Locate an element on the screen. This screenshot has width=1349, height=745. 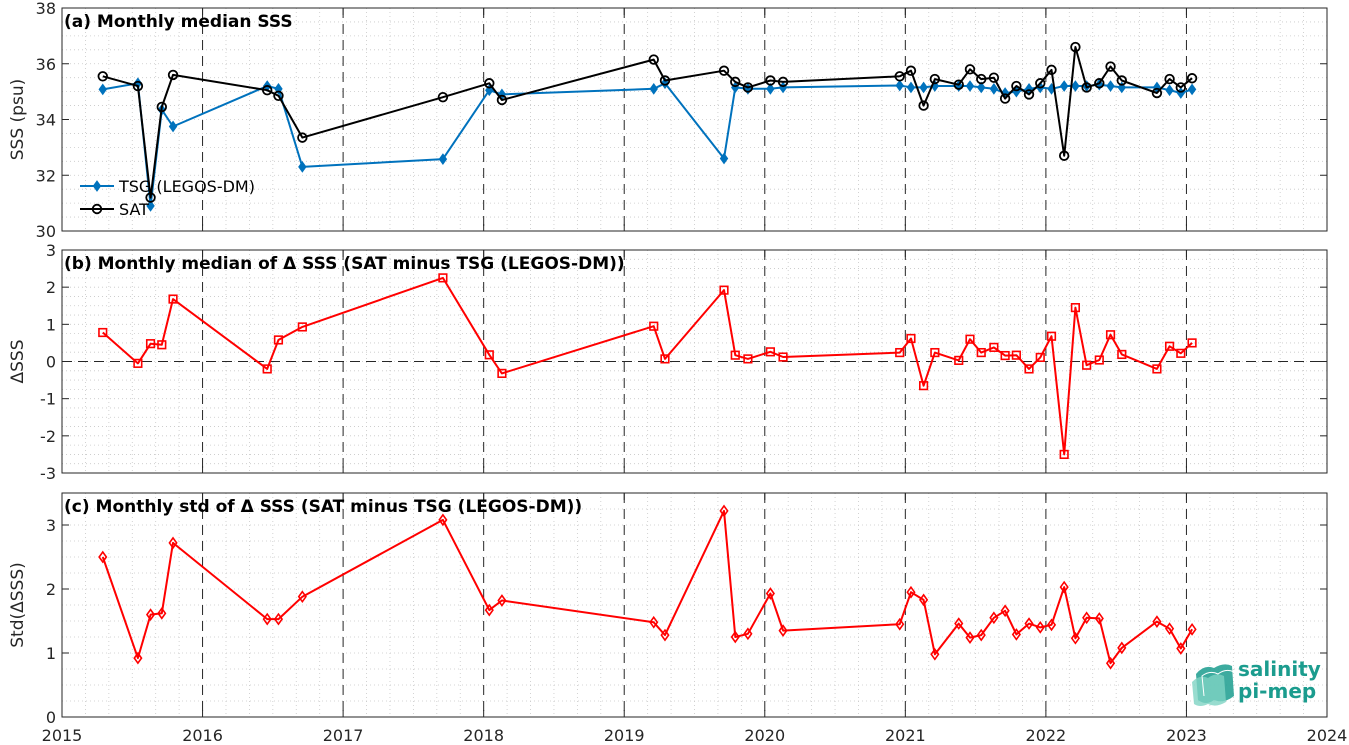
y-tick-label: 34 is located at coordinates (46, 120).